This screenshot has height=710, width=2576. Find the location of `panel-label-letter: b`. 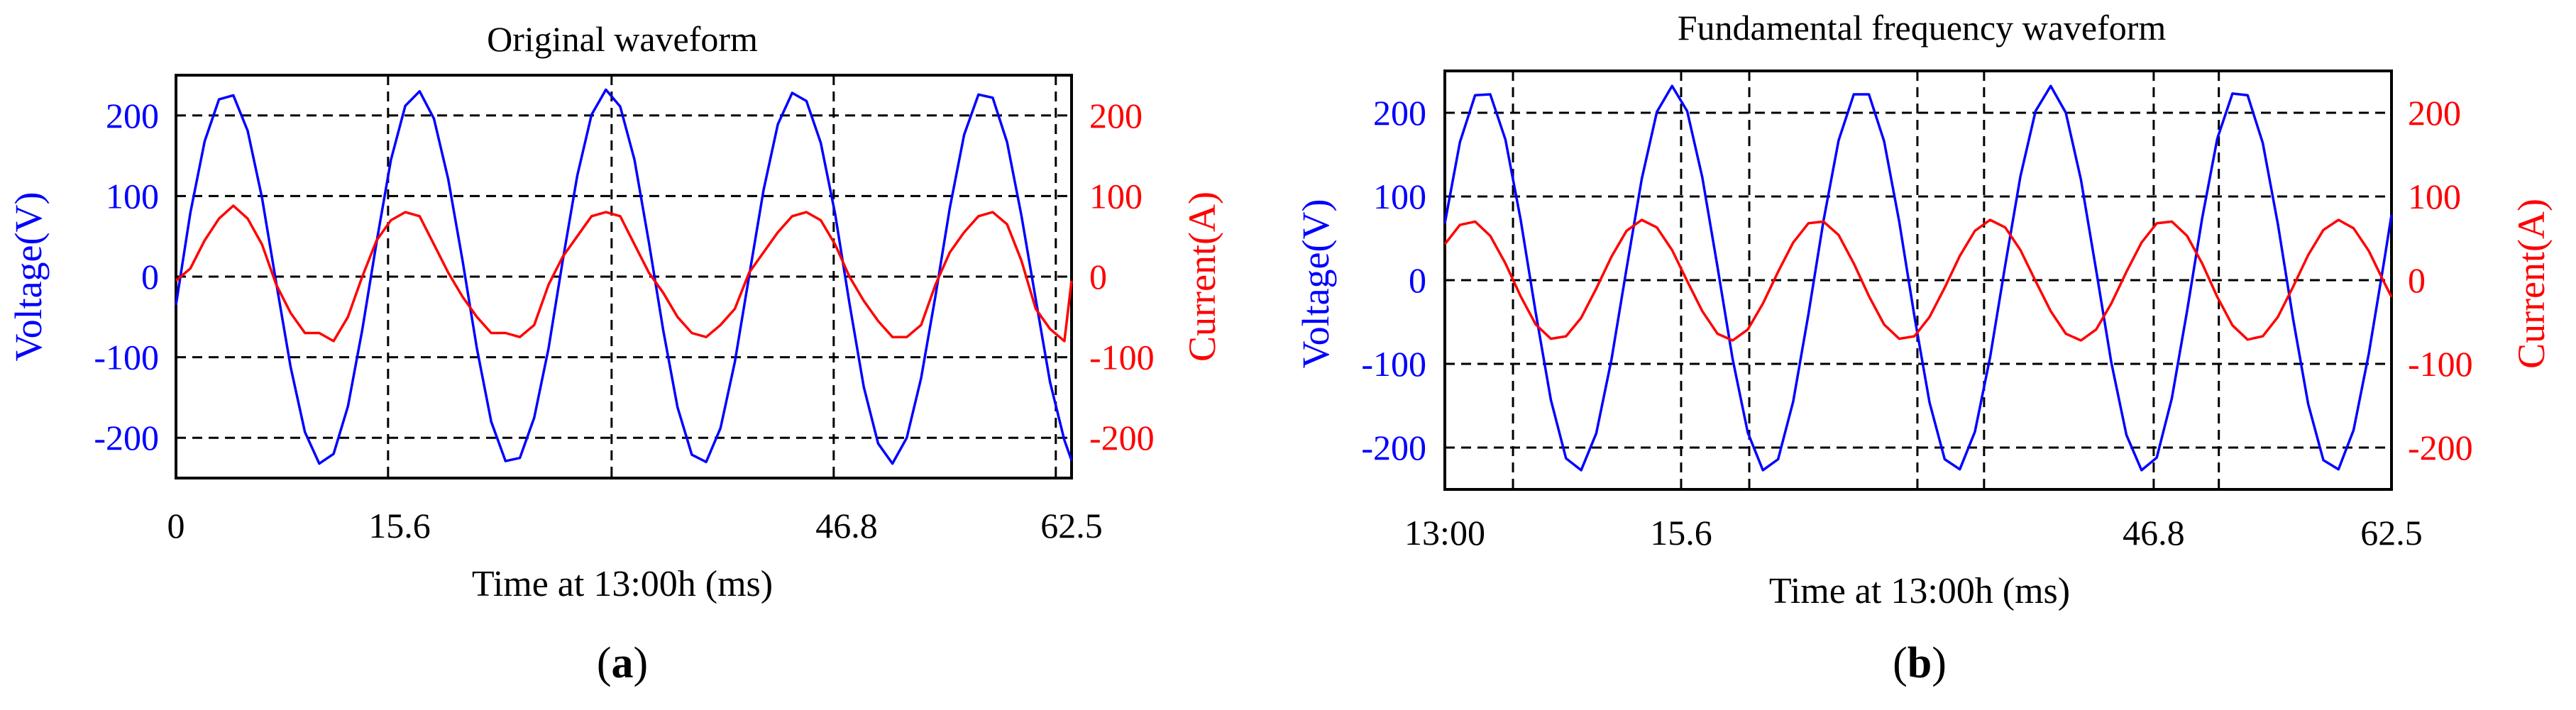

panel-label-letter: b is located at coordinates (1920, 663).